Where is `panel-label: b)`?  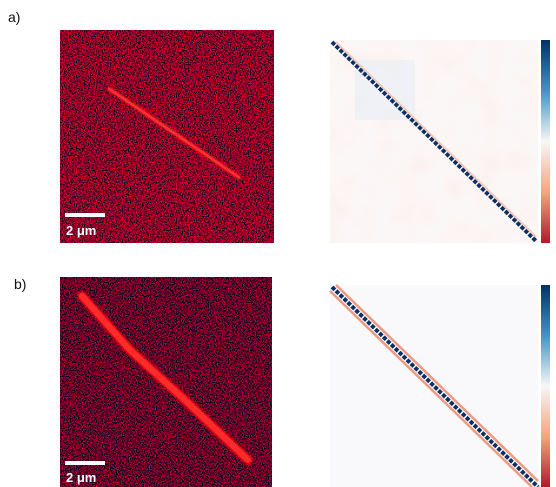
panel-label: b) is located at coordinates (20, 284).